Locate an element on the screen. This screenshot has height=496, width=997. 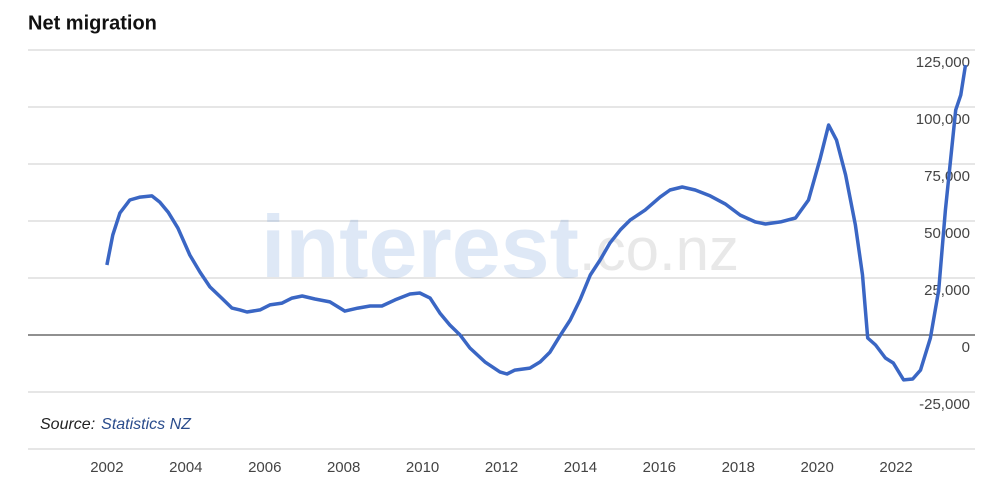
source: Source: Statistics NZ is located at coordinates (116, 424).